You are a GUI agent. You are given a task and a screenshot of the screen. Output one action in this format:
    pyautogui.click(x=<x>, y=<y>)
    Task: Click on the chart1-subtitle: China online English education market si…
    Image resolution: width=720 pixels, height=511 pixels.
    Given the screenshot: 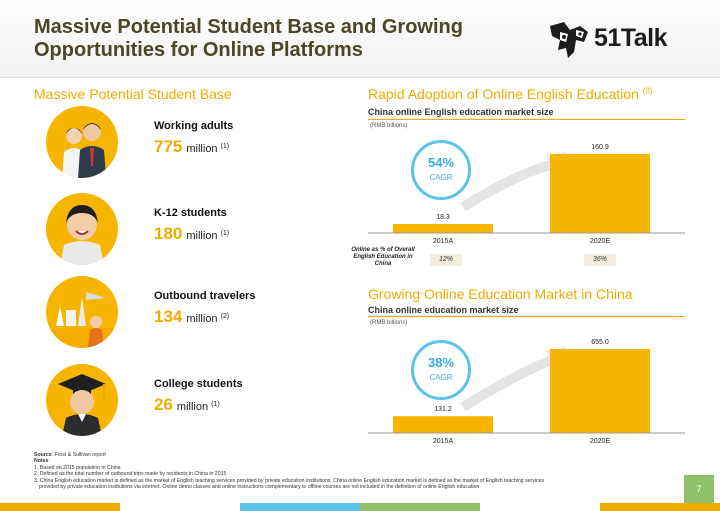 What is the action you would take?
    pyautogui.click(x=461, y=112)
    